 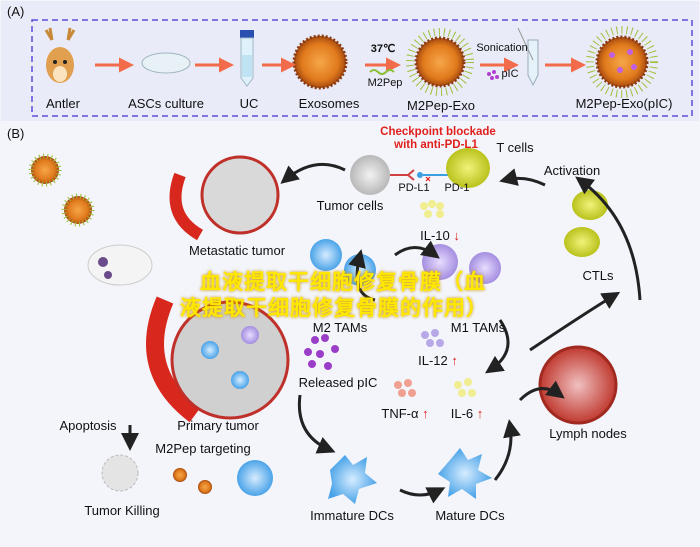 What do you see at coordinates (478, 327) in the screenshot?
I see `m1-tams-label: M1 TAMs` at bounding box center [478, 327].